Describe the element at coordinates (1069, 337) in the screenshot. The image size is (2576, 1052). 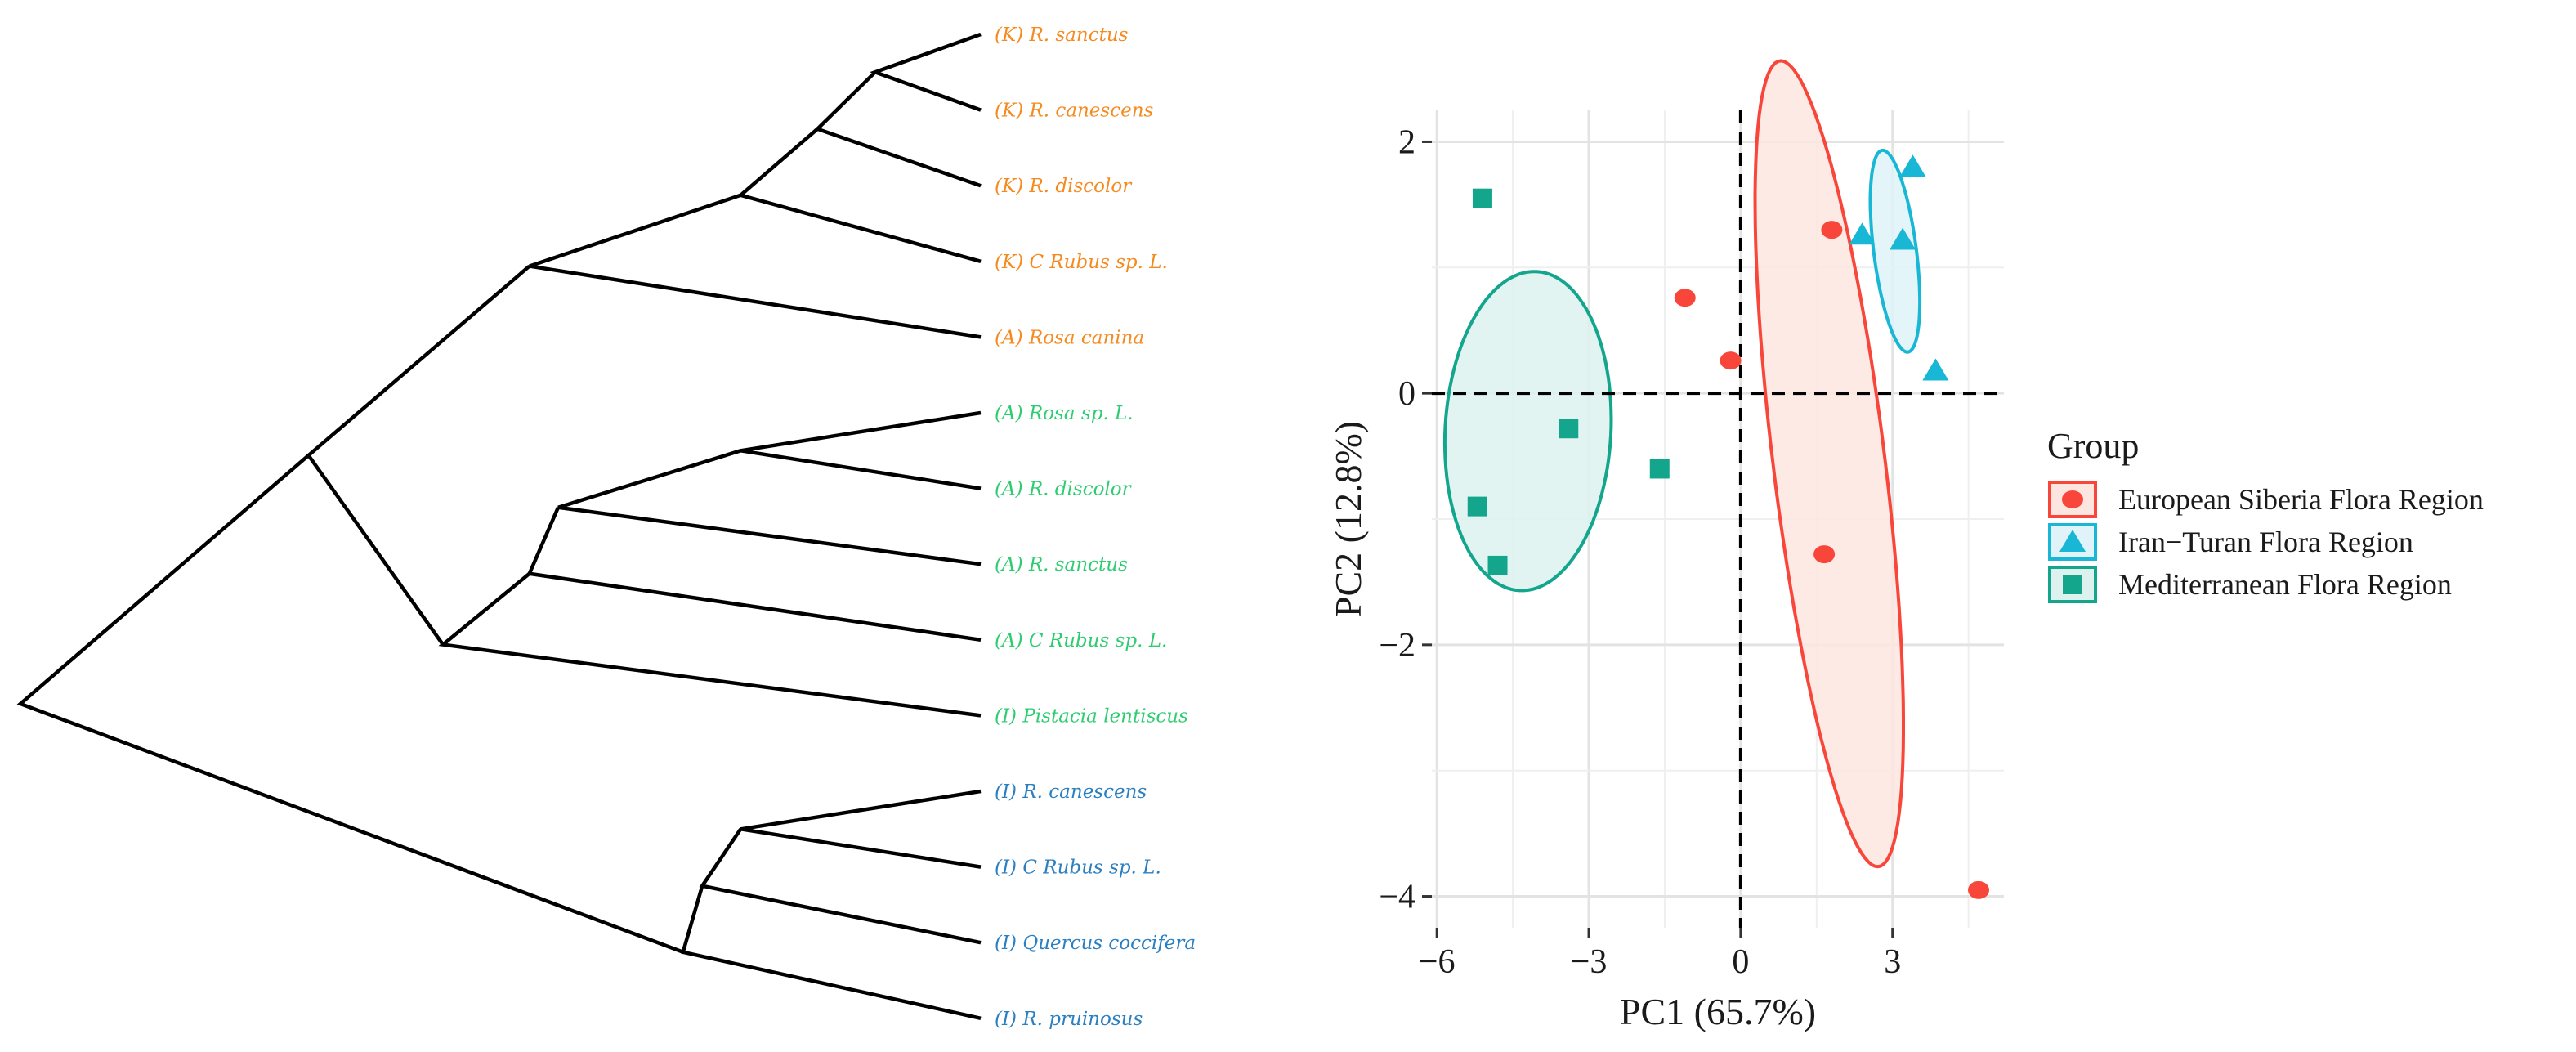
I see `dendrogram-leaf-label: (A) Rosa canina` at that location.